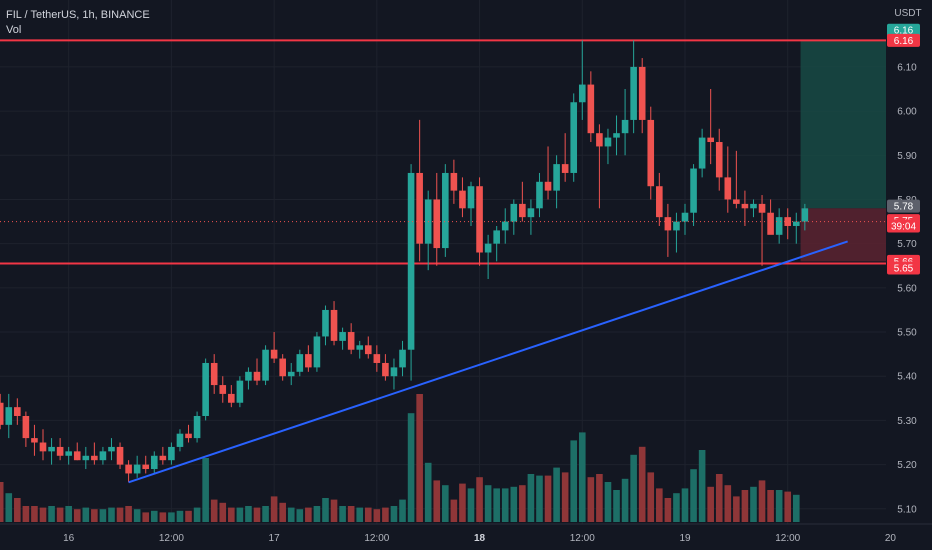 The height and width of the screenshot is (550, 932). I want to click on volume-legend: Vol, so click(14, 30).